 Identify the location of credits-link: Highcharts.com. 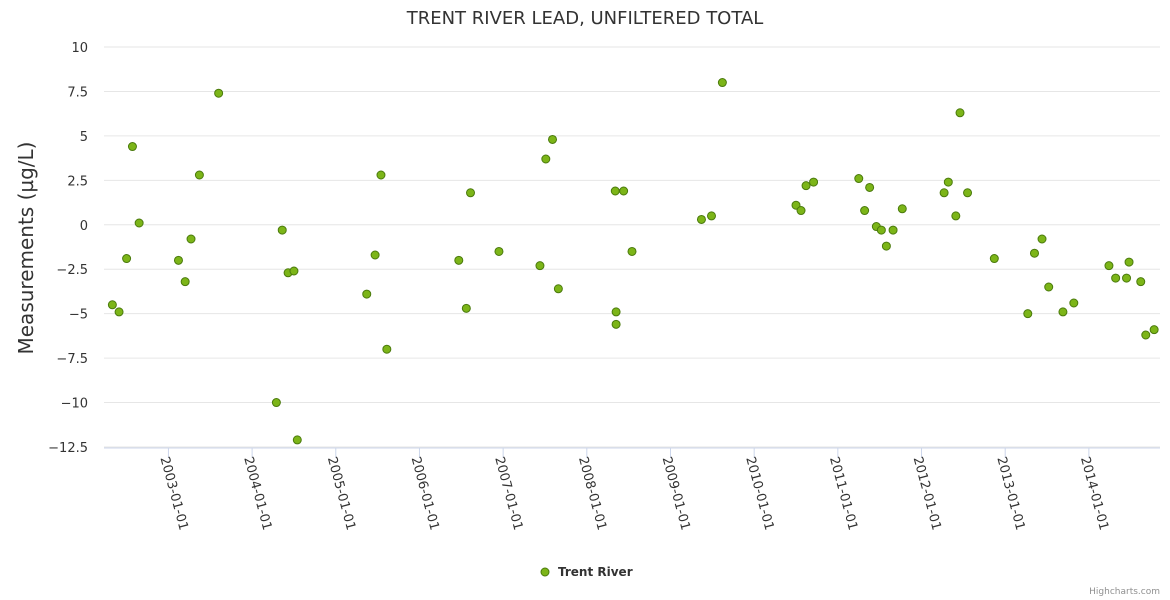
(1124, 592).